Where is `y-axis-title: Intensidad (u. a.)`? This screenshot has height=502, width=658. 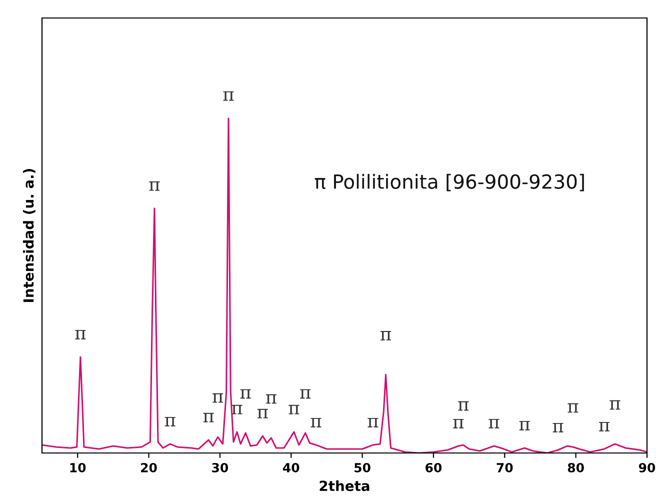
y-axis-title: Intensidad (u. a.) is located at coordinates (29, 235).